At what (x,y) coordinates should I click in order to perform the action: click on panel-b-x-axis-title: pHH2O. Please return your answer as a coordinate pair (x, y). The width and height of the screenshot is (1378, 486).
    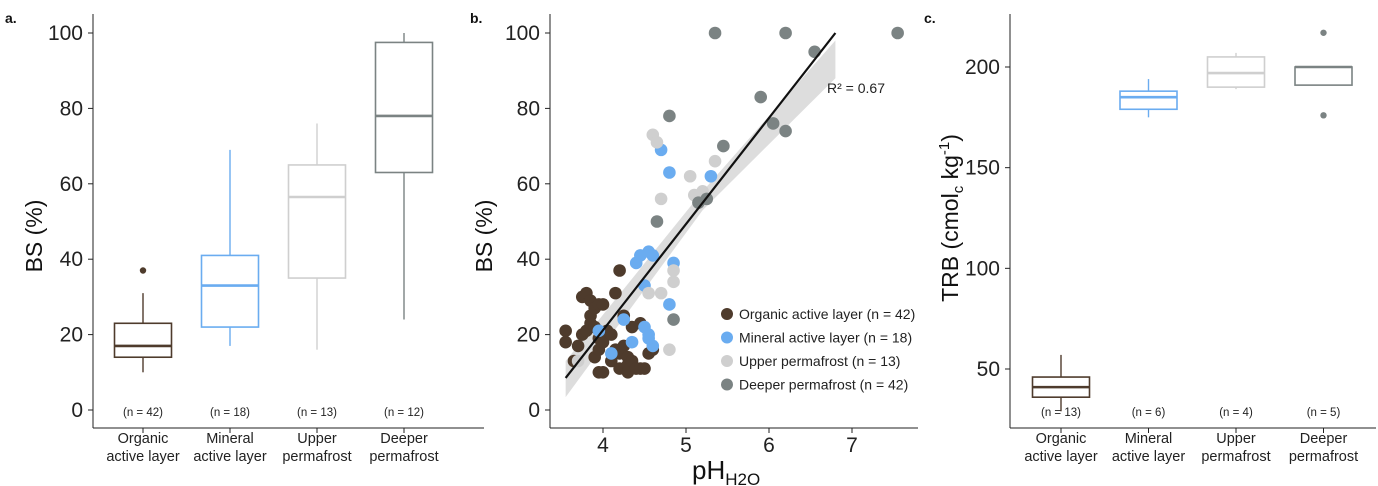
    Looking at the image, I should click on (726, 470).